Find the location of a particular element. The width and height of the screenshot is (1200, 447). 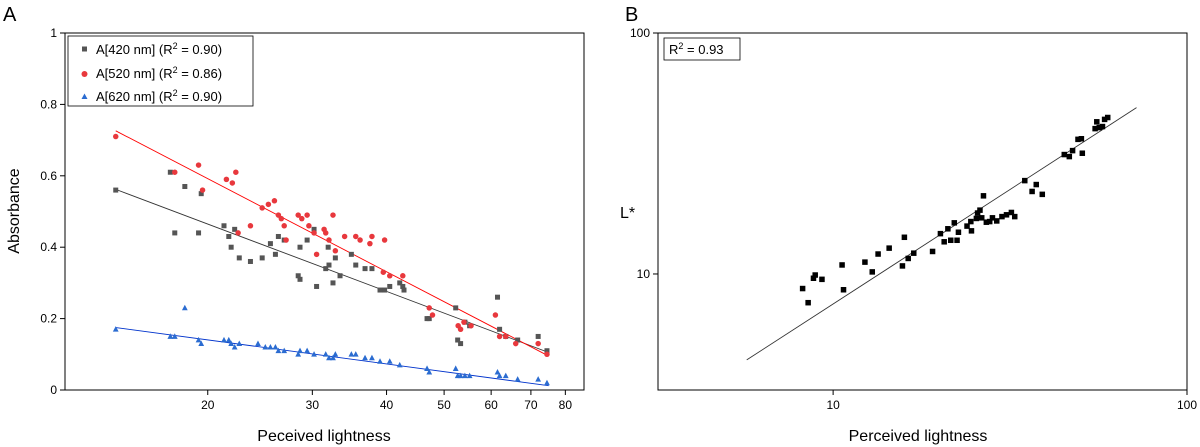

x-tick-label: 100 is located at coordinates (1187, 405).